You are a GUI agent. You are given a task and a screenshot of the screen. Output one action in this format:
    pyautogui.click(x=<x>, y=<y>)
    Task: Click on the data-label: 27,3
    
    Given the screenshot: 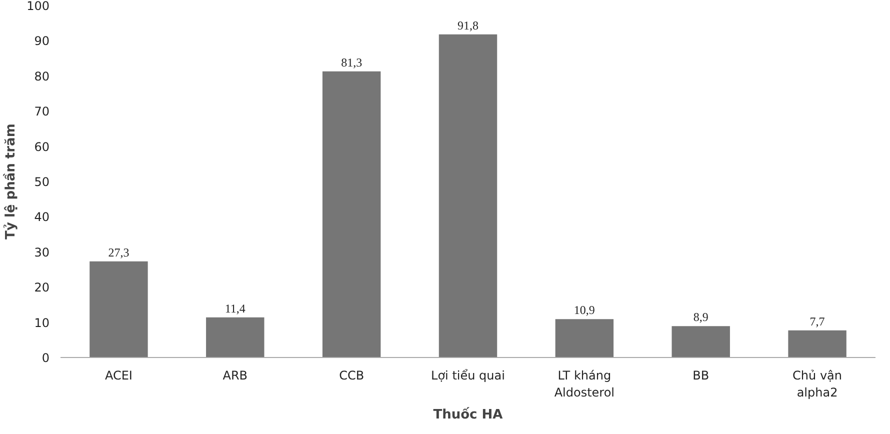 What is the action you would take?
    pyautogui.click(x=119, y=252)
    